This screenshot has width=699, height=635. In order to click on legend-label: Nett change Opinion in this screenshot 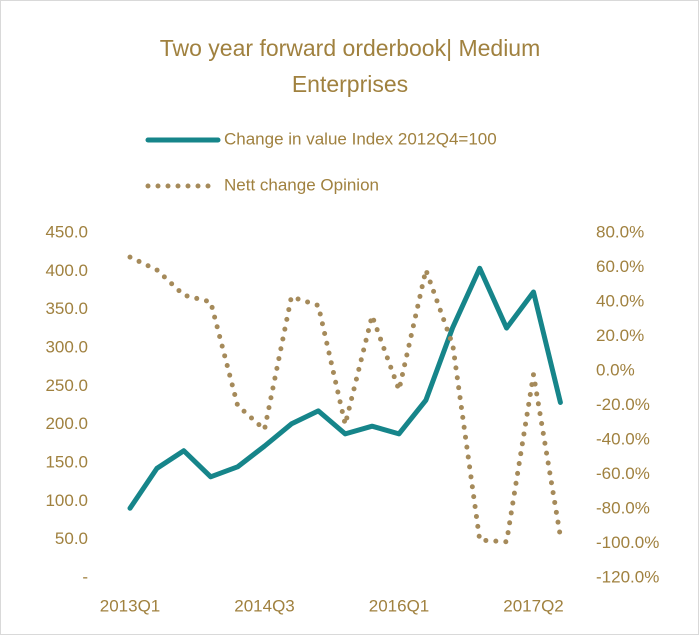, I will do `click(301, 184)`.